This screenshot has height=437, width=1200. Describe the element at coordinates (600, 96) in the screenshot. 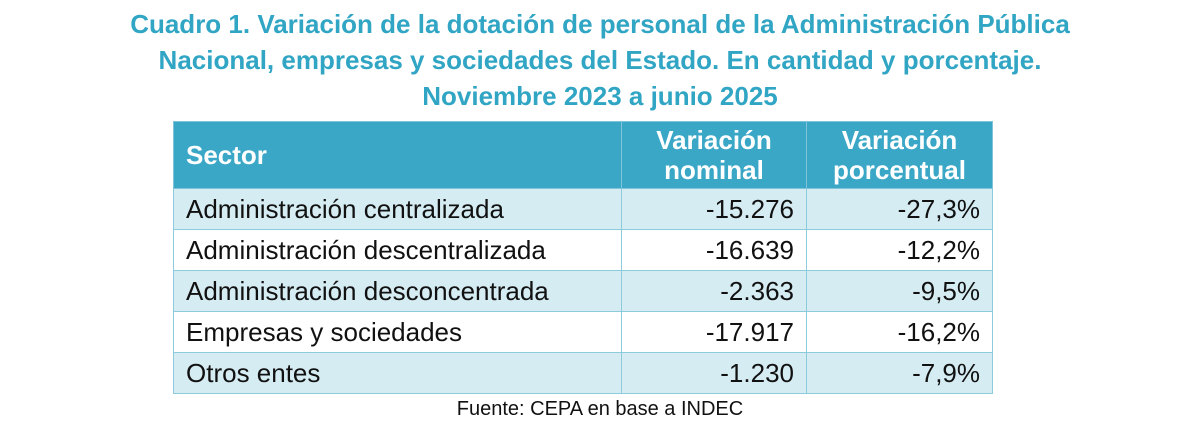

I see `table-title-line-3: Noviembre 2023 a junio 2025` at that location.